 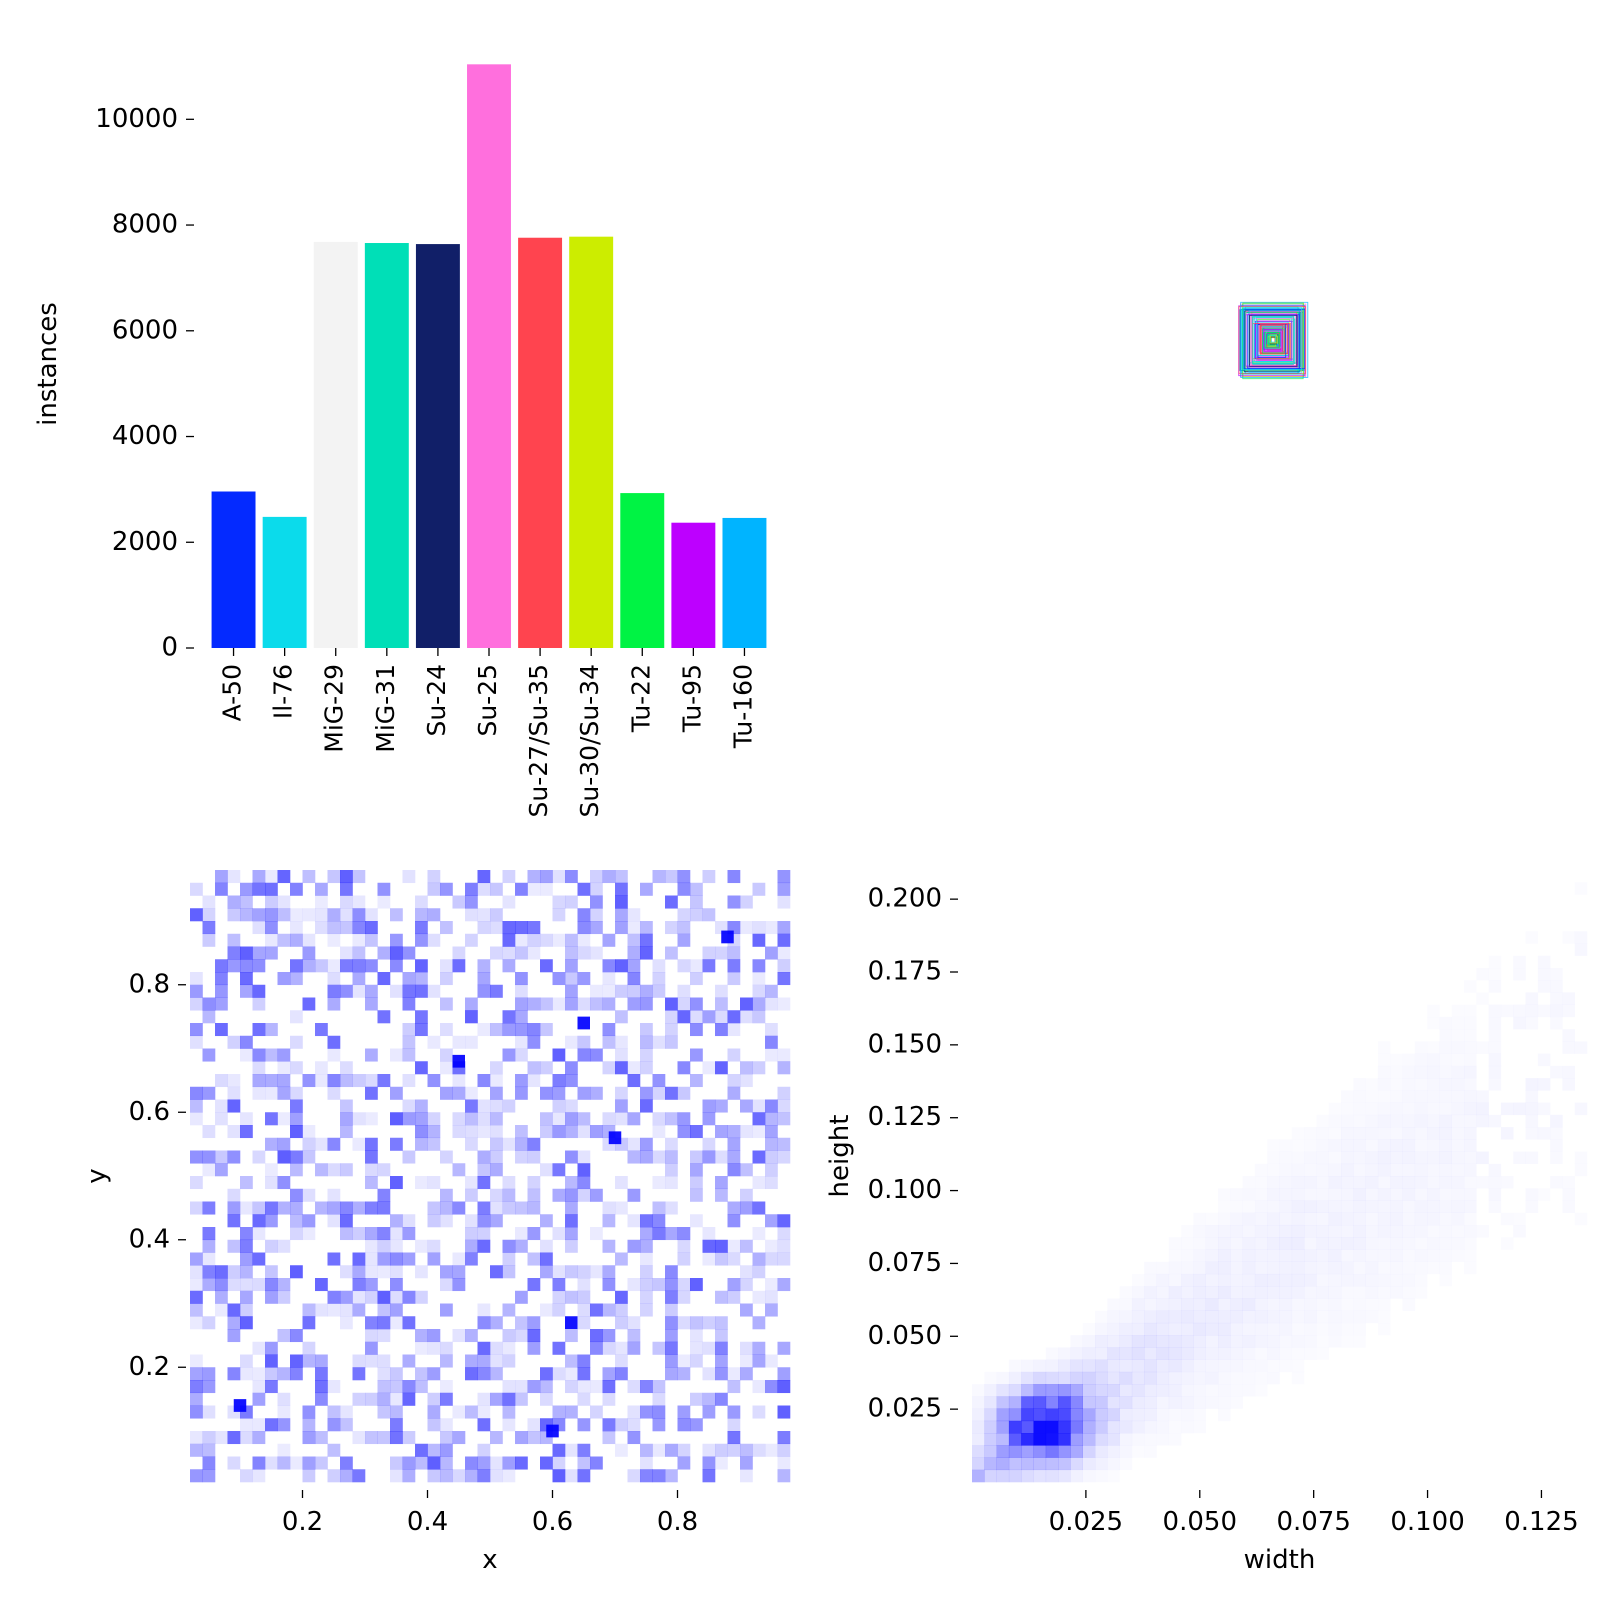 What do you see at coordinates (742, 706) in the screenshot?
I see `x-tick-label: Tu-160` at bounding box center [742, 706].